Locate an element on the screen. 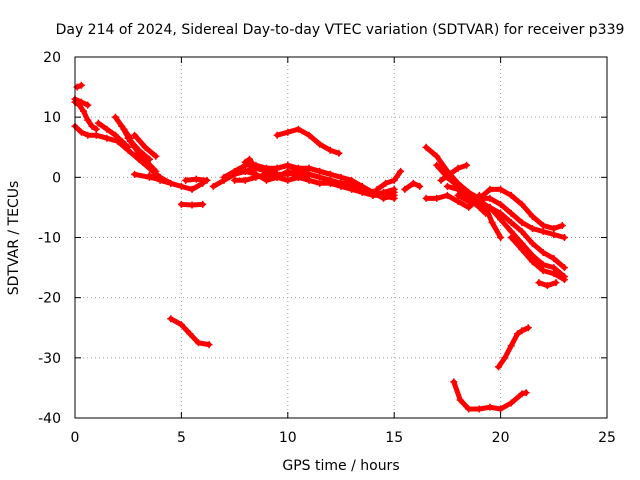 Image resolution: width=640 pixels, height=480 pixels. series-track-ad is located at coordinates (454, 172).